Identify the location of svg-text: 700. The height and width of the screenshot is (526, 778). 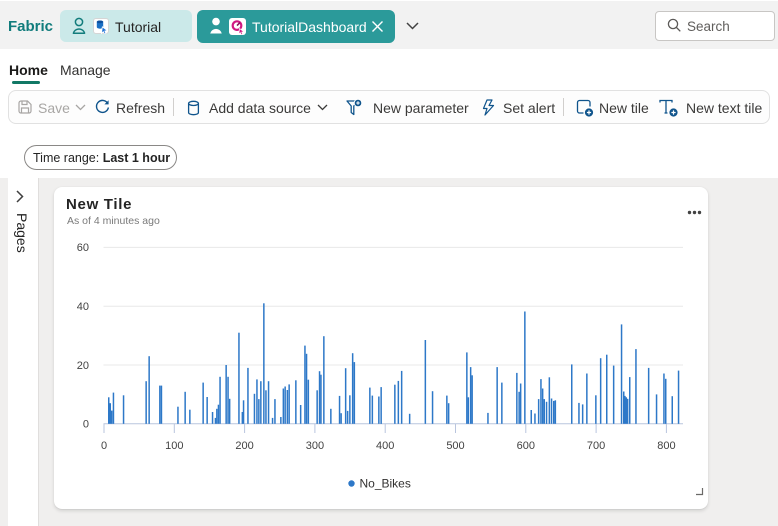
(596, 446).